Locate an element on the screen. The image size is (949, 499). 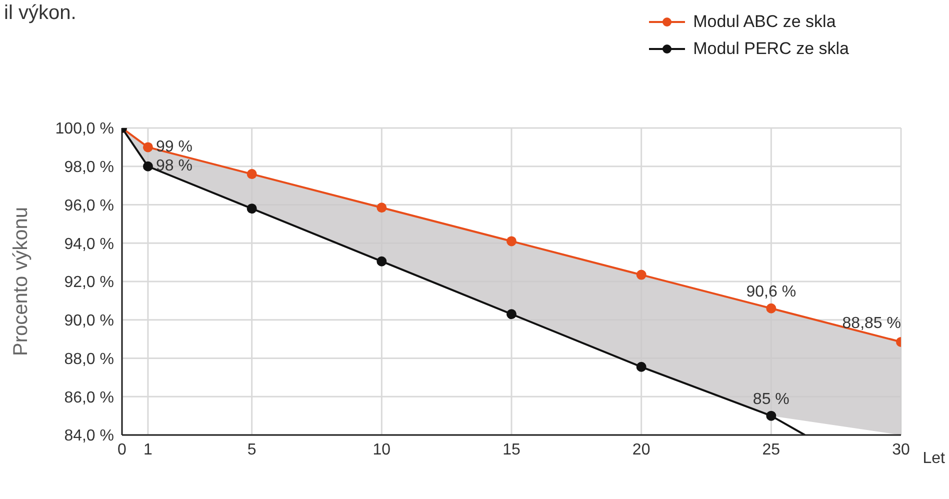
y-tick-label: 84,0 % is located at coordinates (89, 436).